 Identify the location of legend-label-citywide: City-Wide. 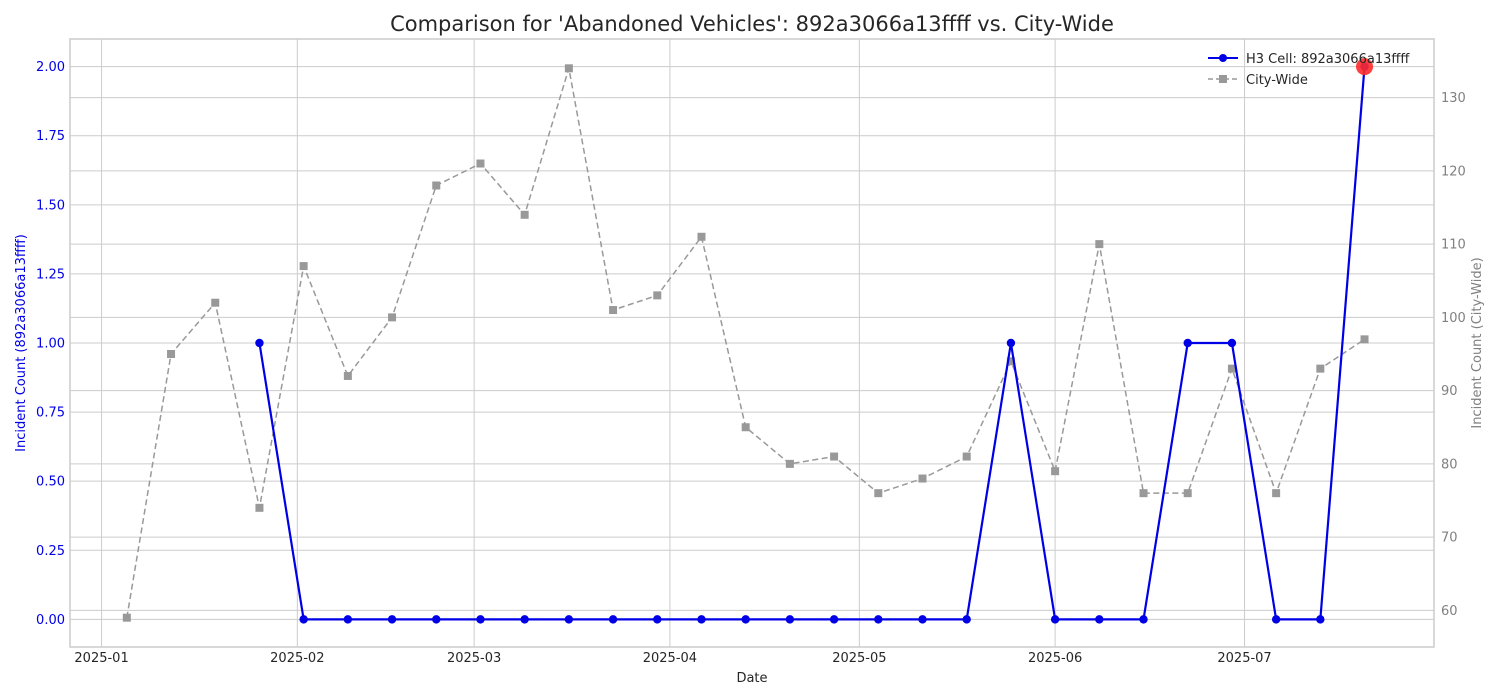
(1277, 80).